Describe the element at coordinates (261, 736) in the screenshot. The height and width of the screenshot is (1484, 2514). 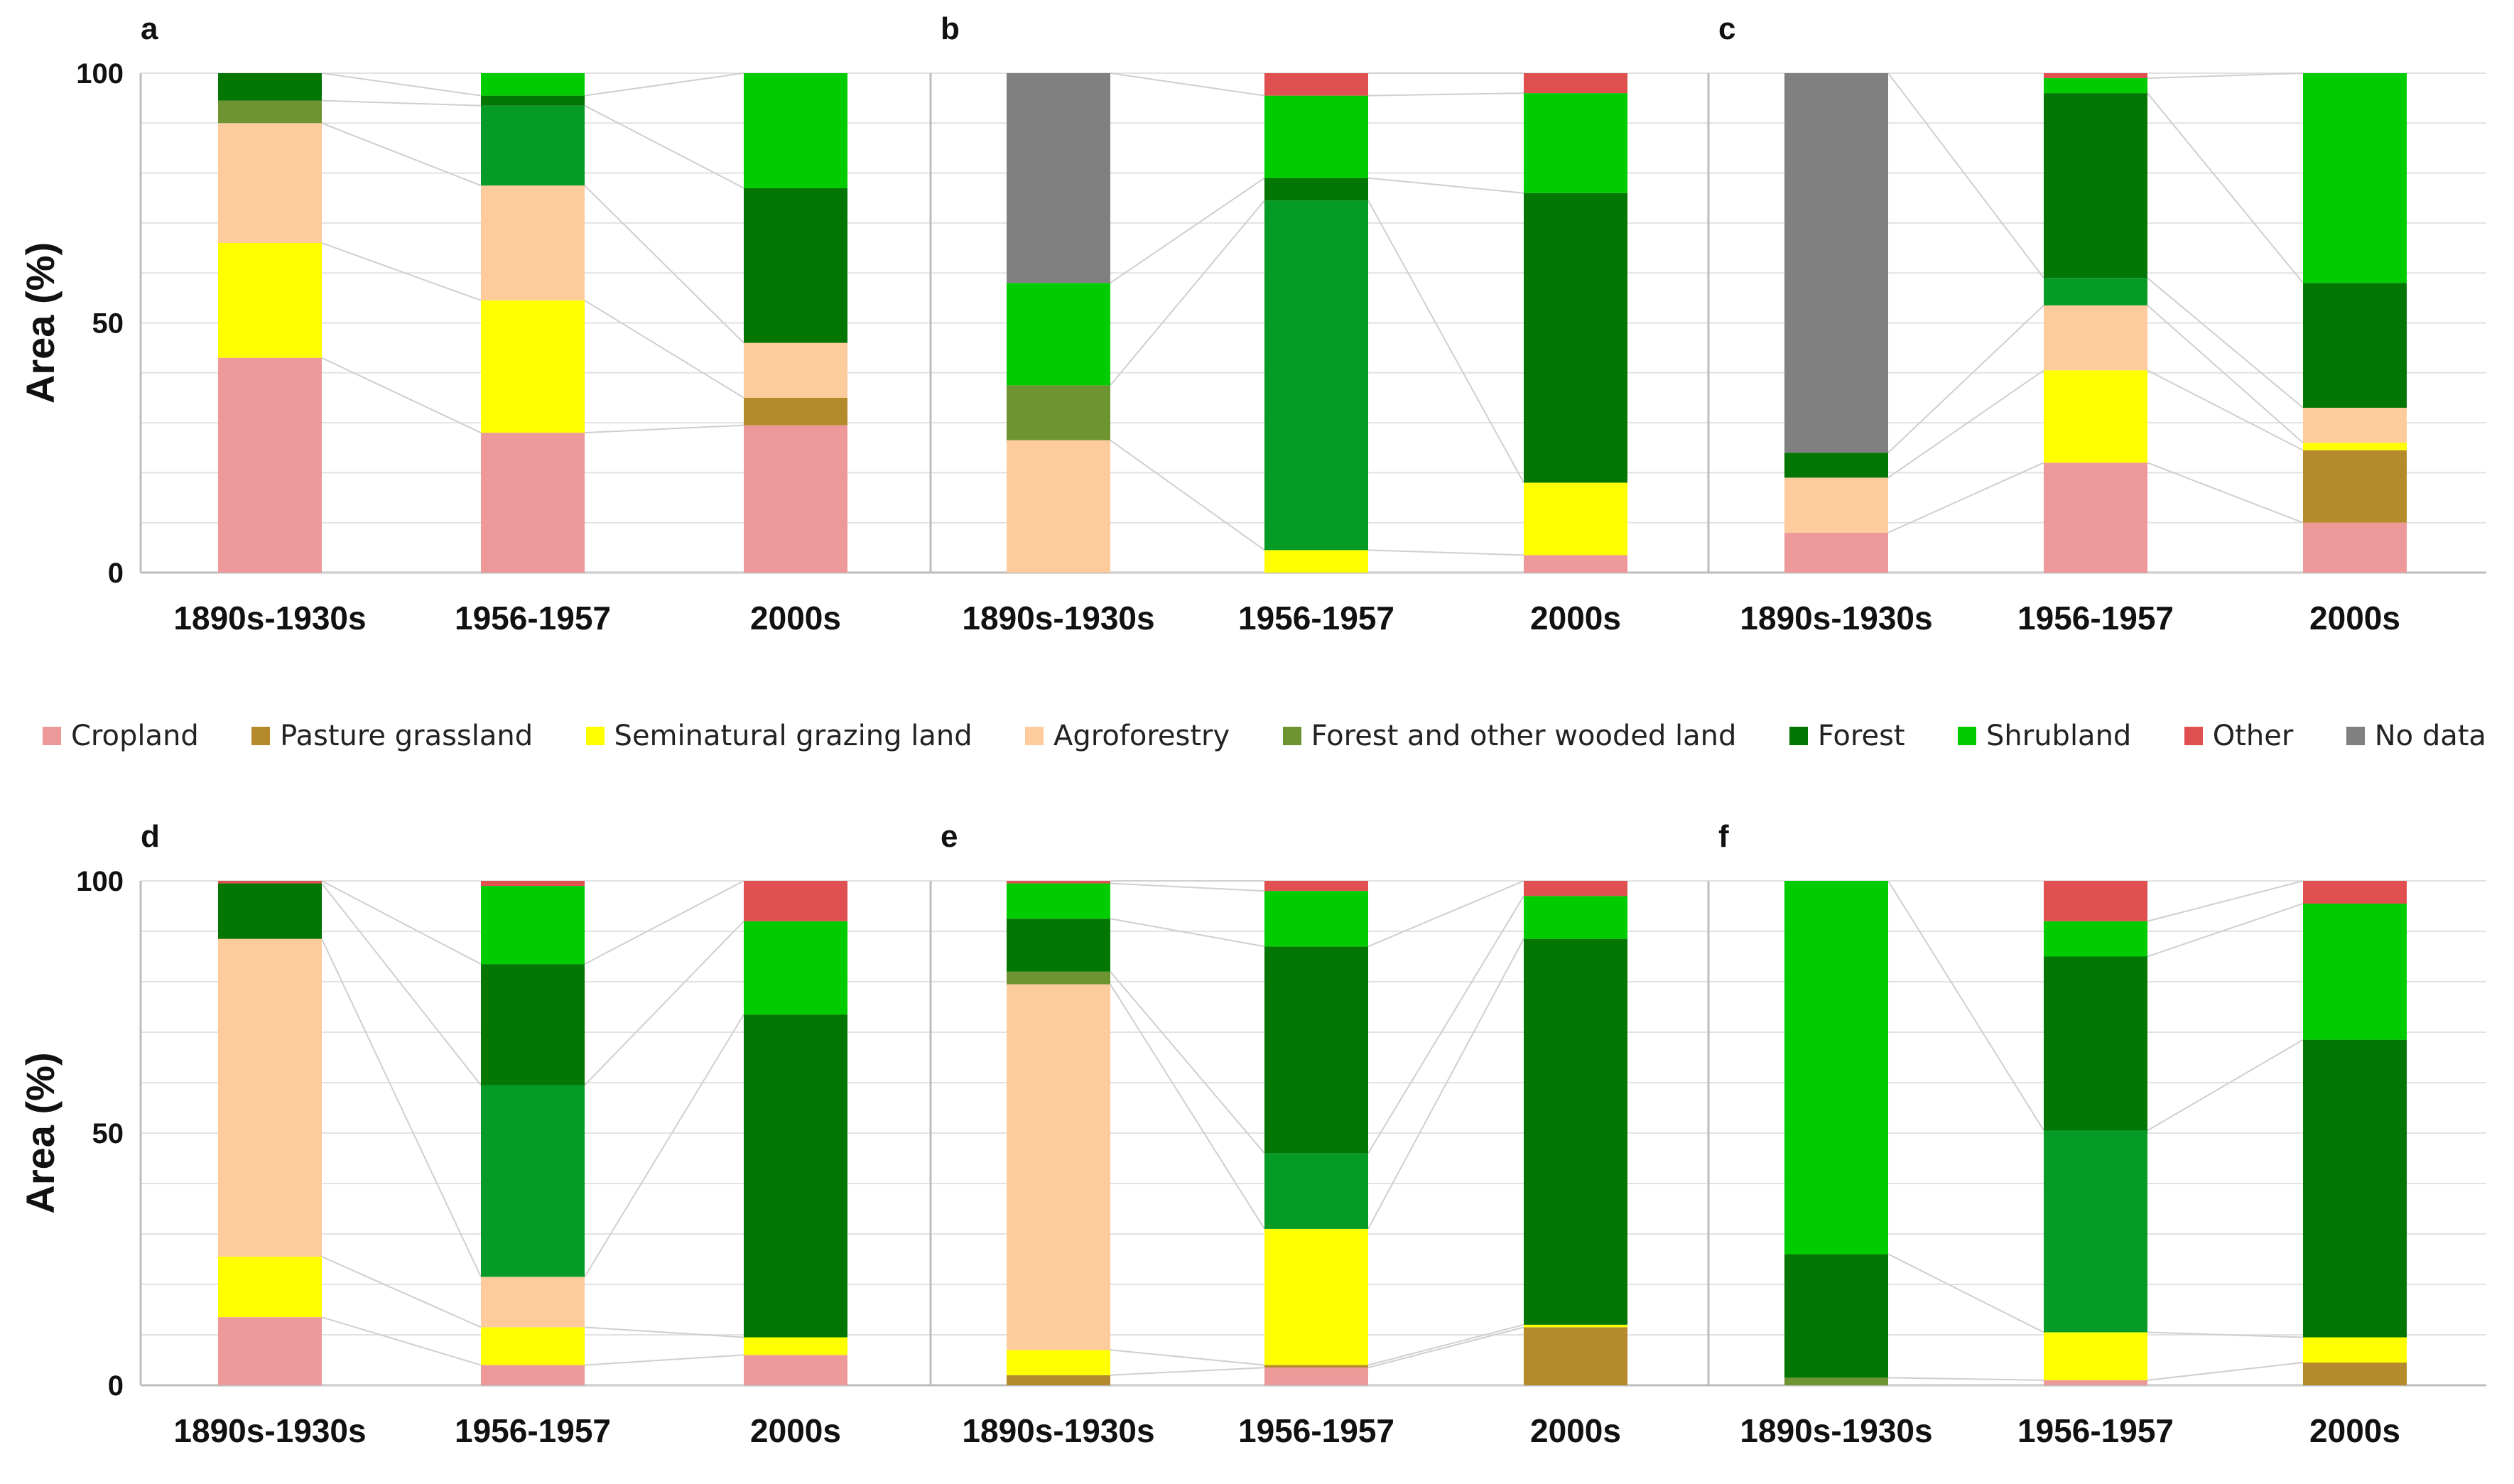
I see `legend-swatch-pasture-grassland` at that location.